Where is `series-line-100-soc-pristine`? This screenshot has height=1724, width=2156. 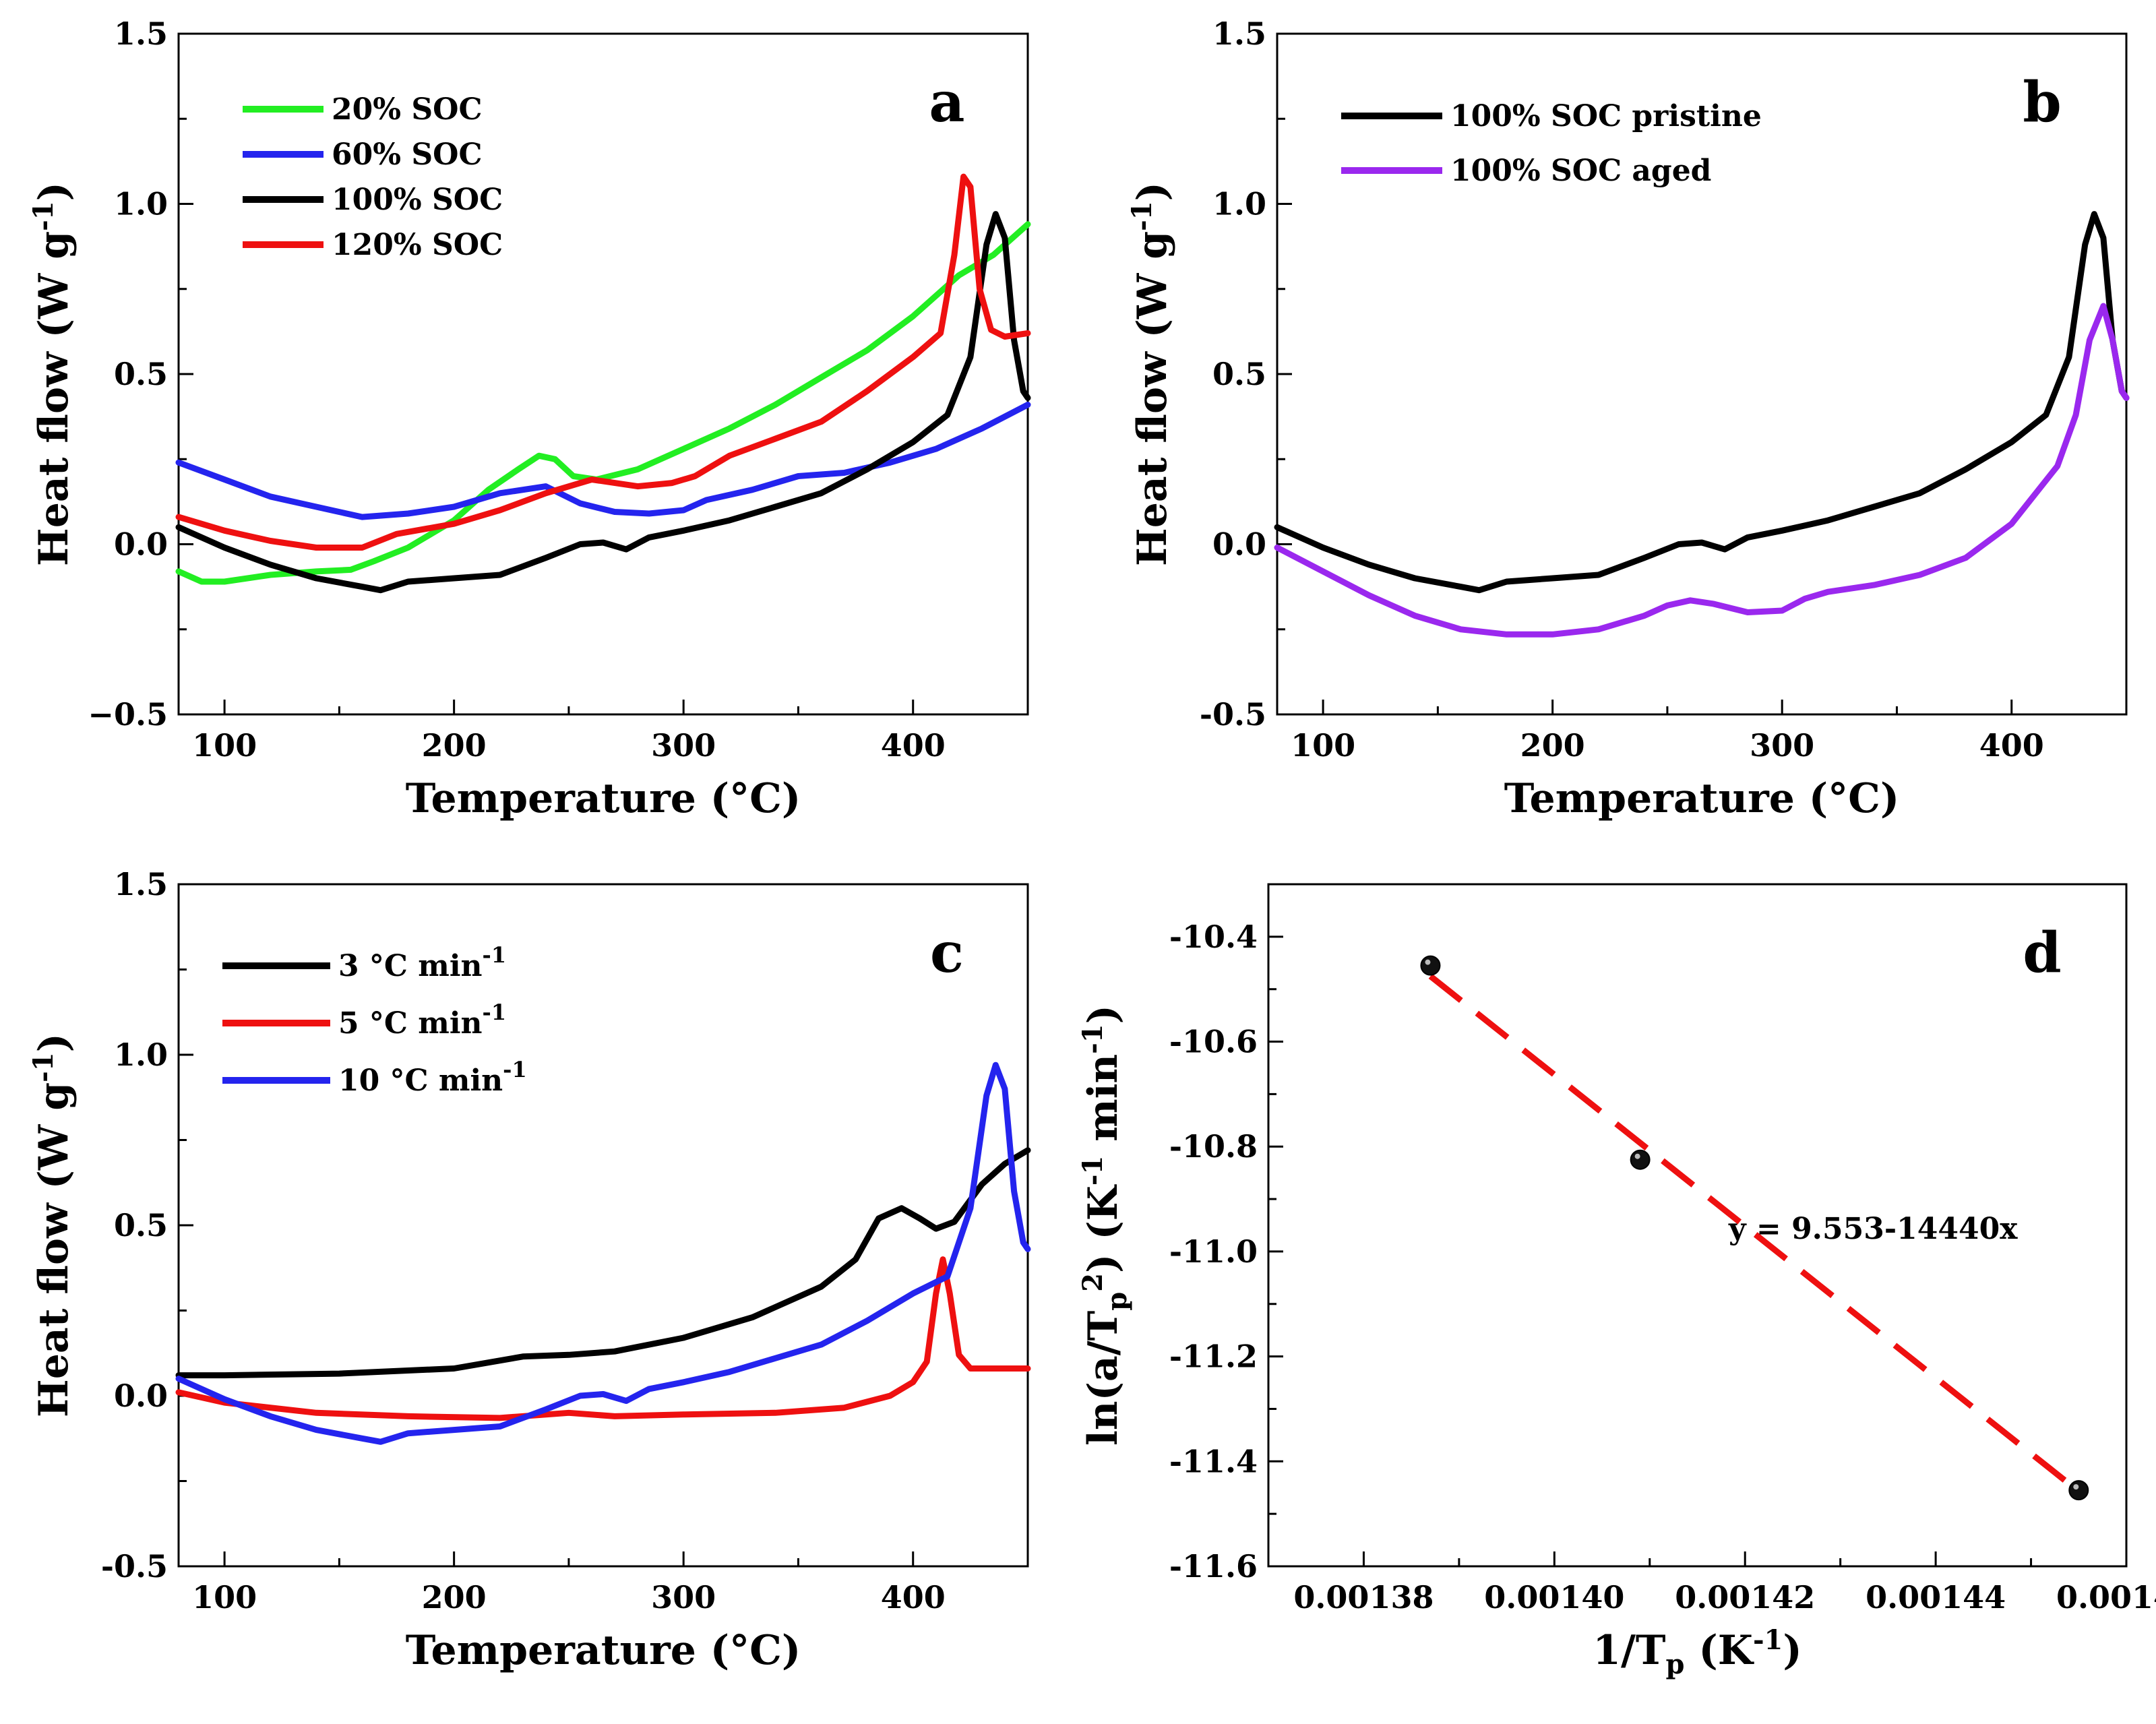
series-line-100-soc-pristine is located at coordinates (1702, 402).